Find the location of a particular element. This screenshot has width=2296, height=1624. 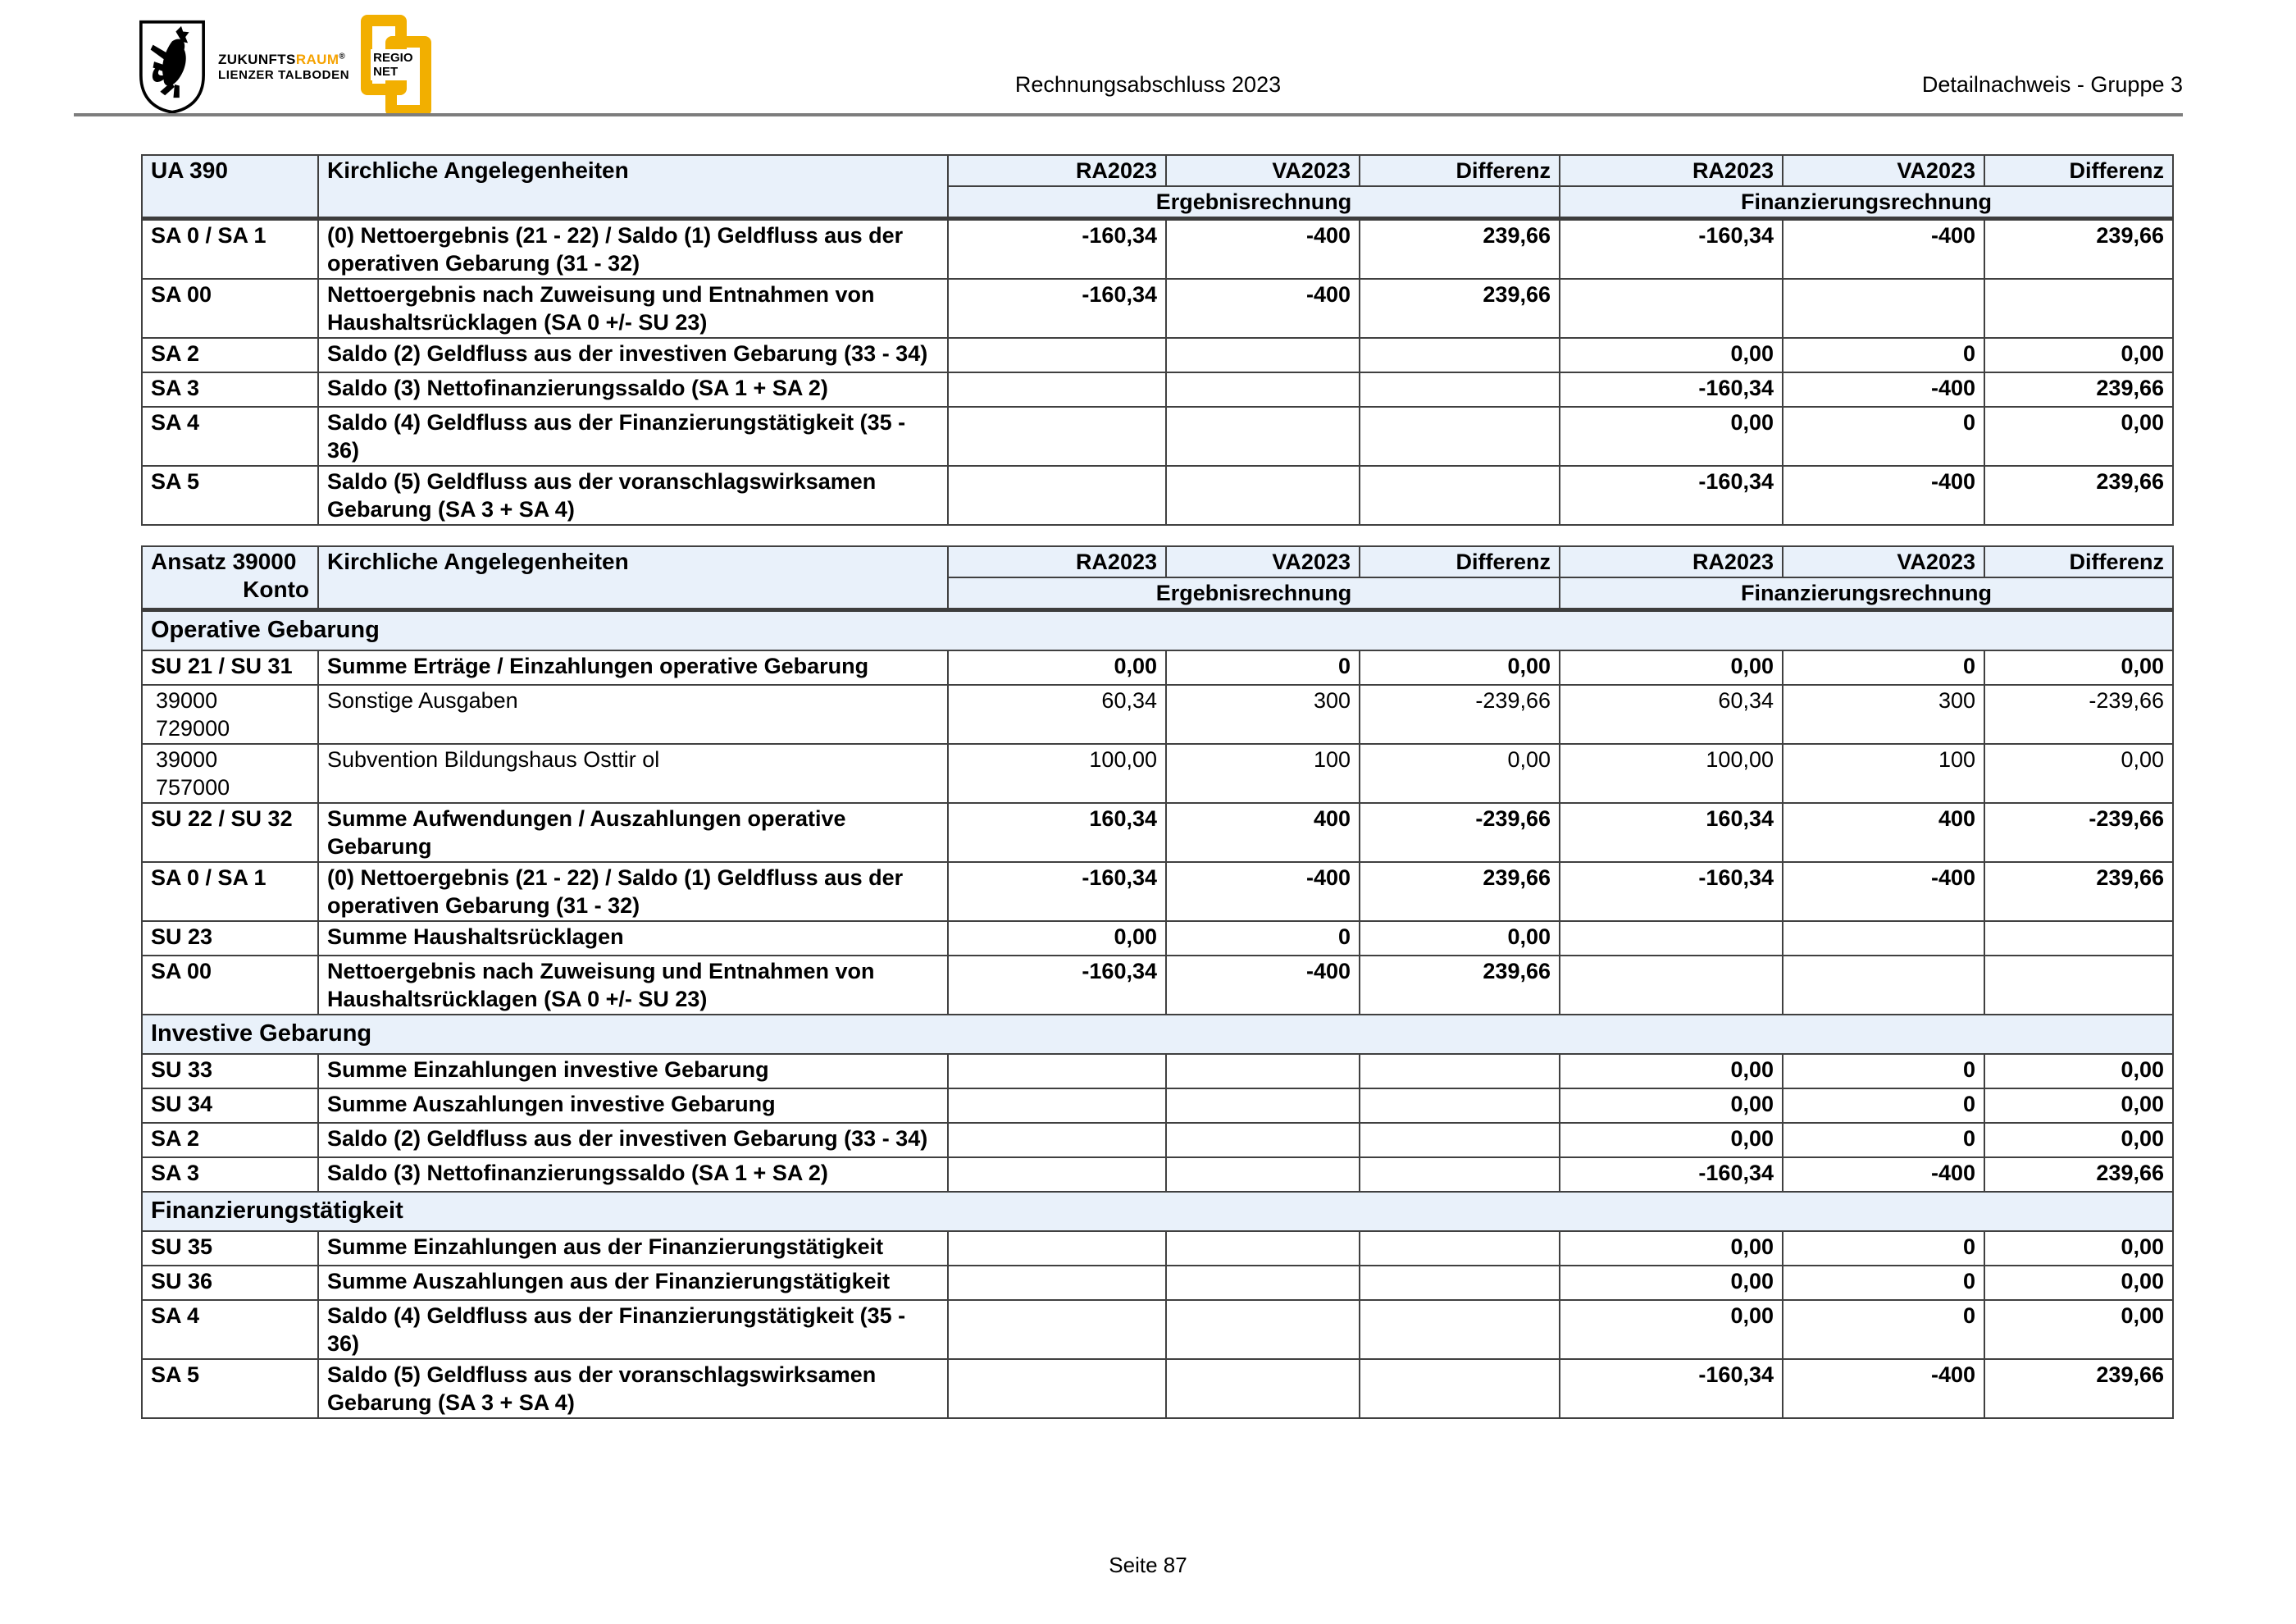

ansatz-label: Ansatz 39000 is located at coordinates (224, 561).